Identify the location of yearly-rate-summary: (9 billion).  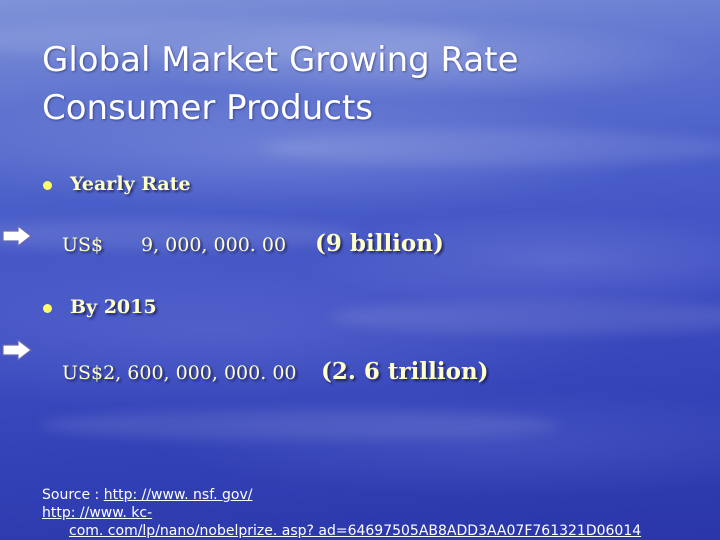
(379, 243).